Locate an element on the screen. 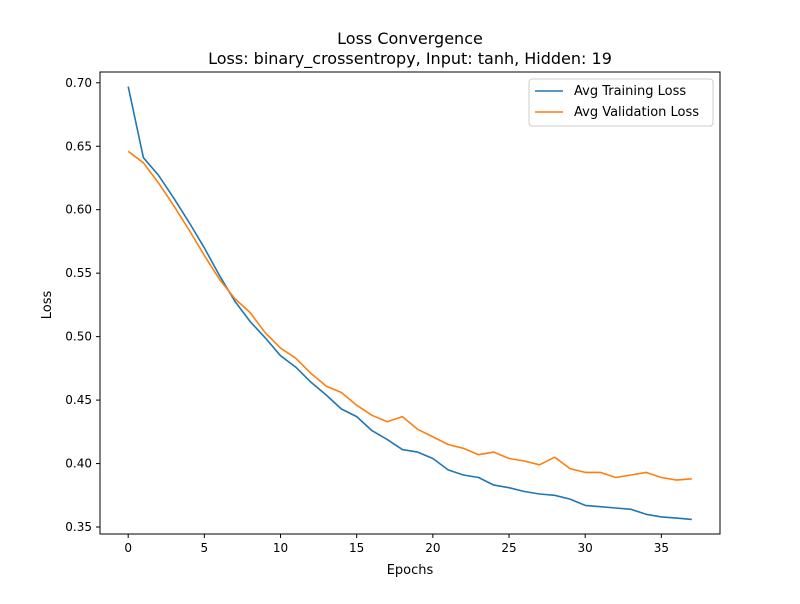 This screenshot has height=604, width=800. y-axis-label: Loss is located at coordinates (47, 305).